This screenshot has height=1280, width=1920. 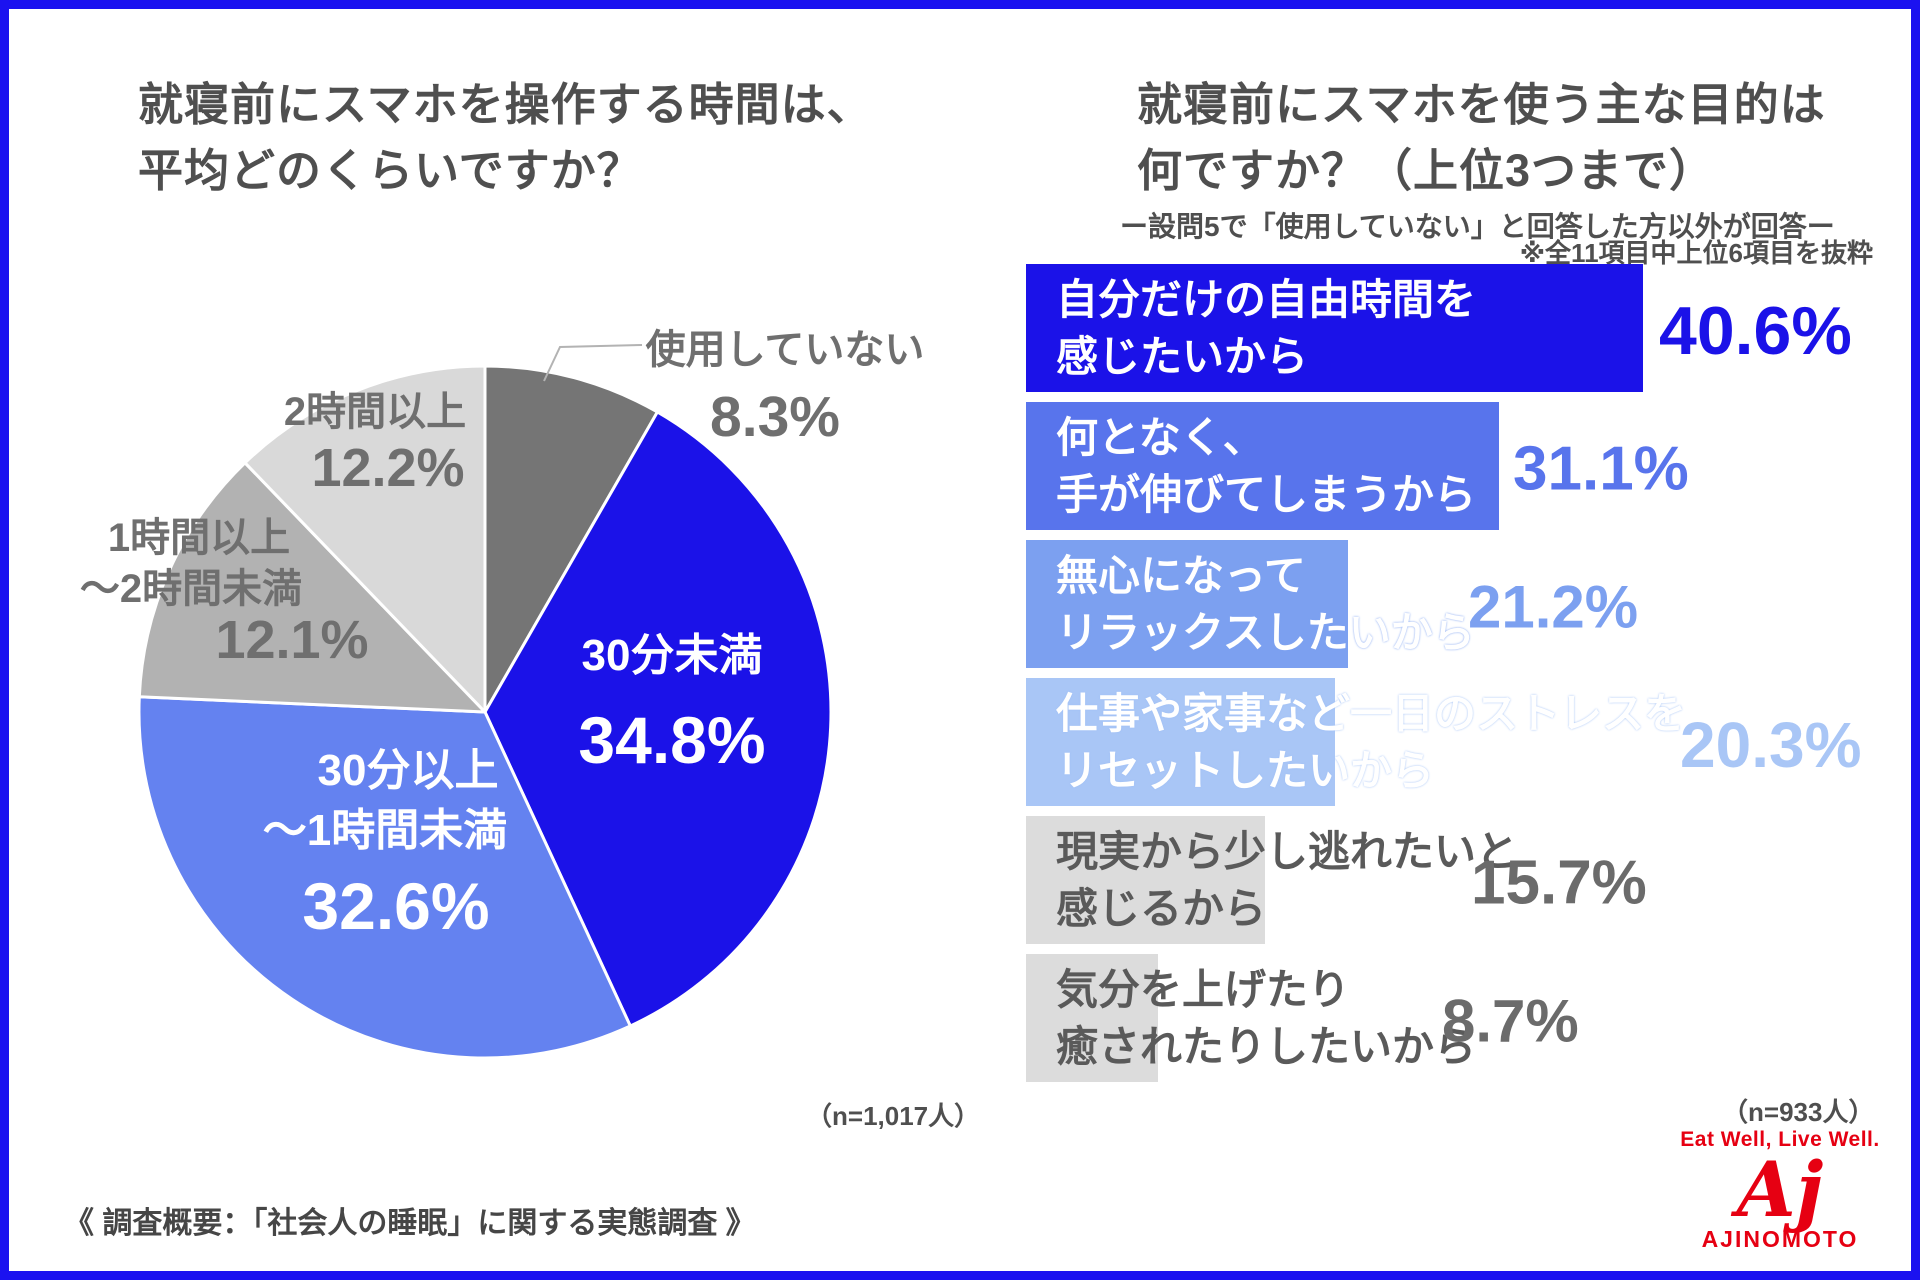 I want to click on bar-label-4-line0: 現実から少し逃れたいと, so click(x=1287, y=851).